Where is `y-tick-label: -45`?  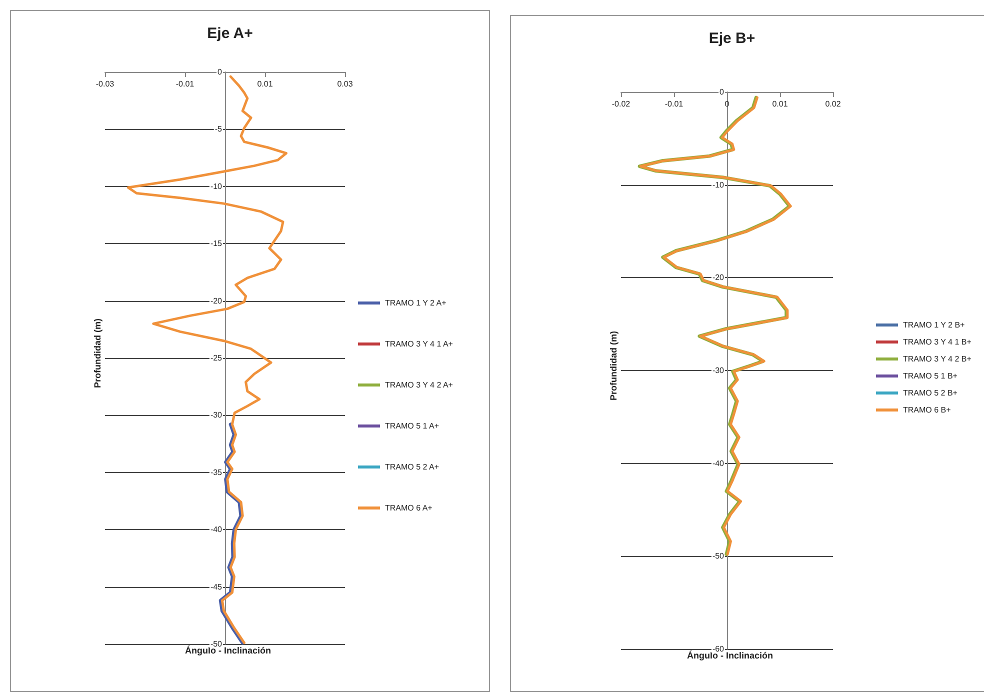
y-tick-label: -45 is located at coordinates (216, 587).